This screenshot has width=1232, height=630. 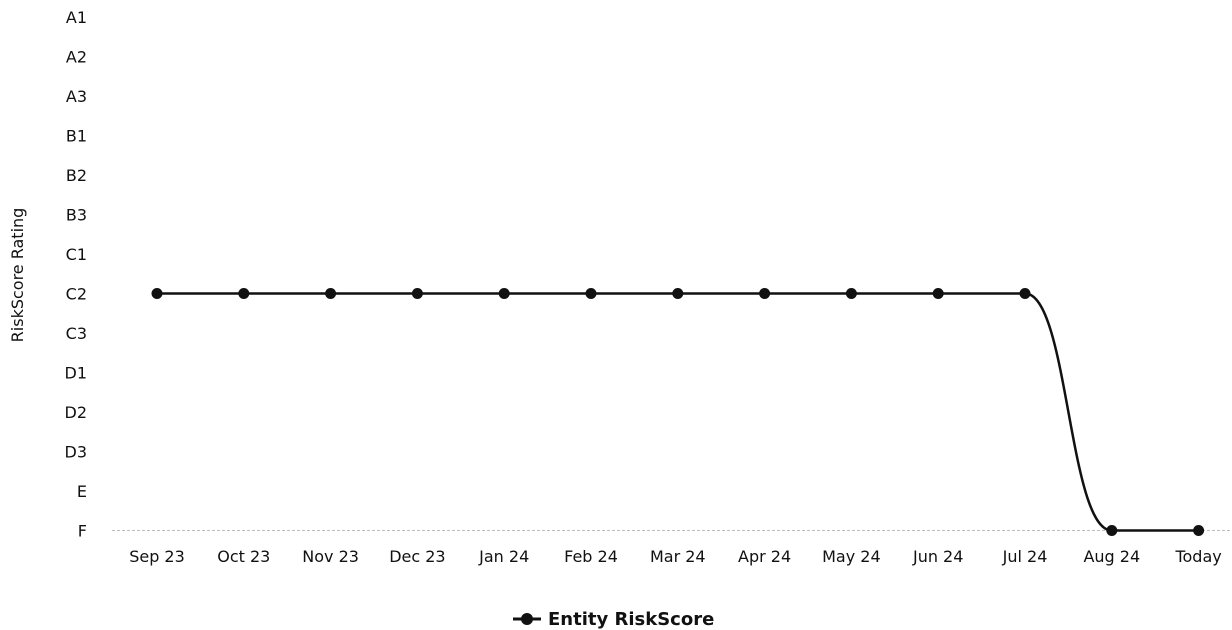 What do you see at coordinates (76, 175) in the screenshot?
I see `y-tick-label: B2` at bounding box center [76, 175].